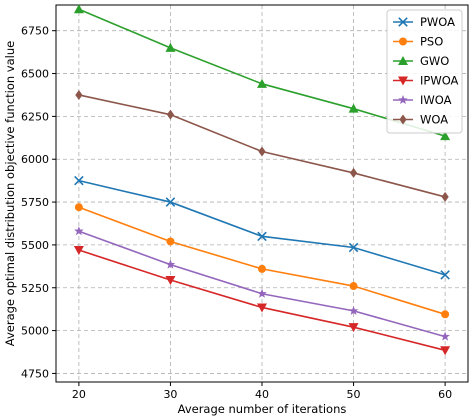  I want to click on legend: PWOA PSO GWO IPWOA IWOA WOA, so click(424, 71).